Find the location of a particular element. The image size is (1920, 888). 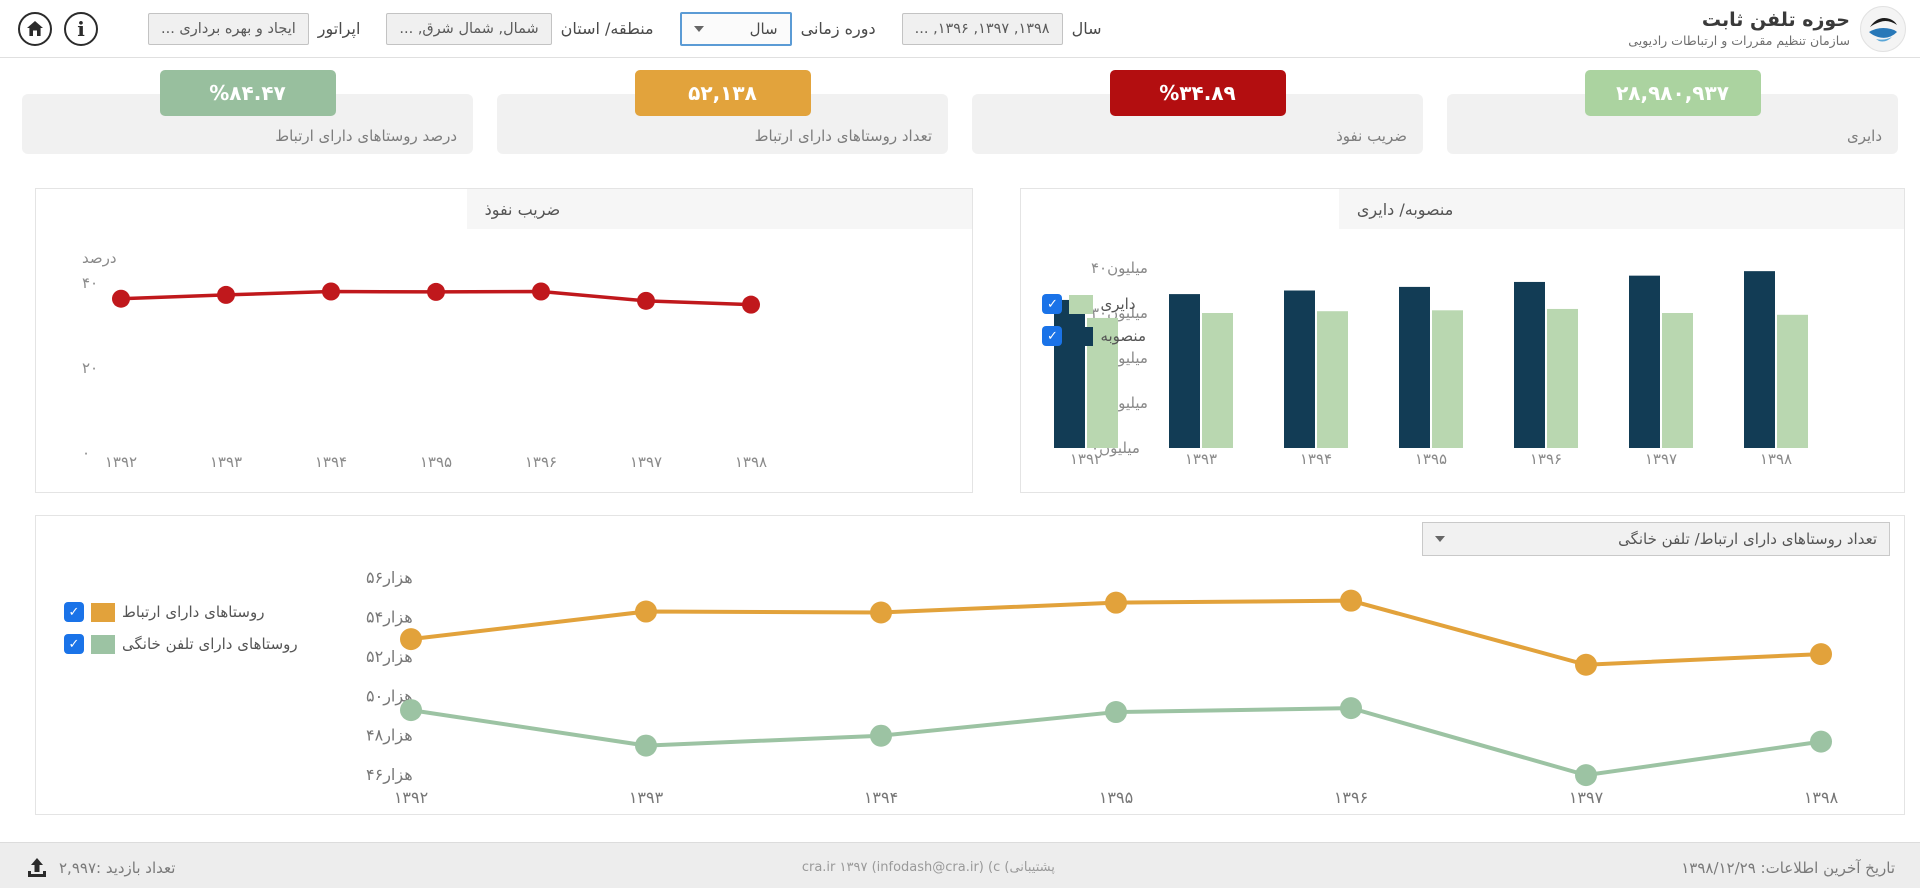

y-tick-label: هزار۴۸ is located at coordinates (389, 736).